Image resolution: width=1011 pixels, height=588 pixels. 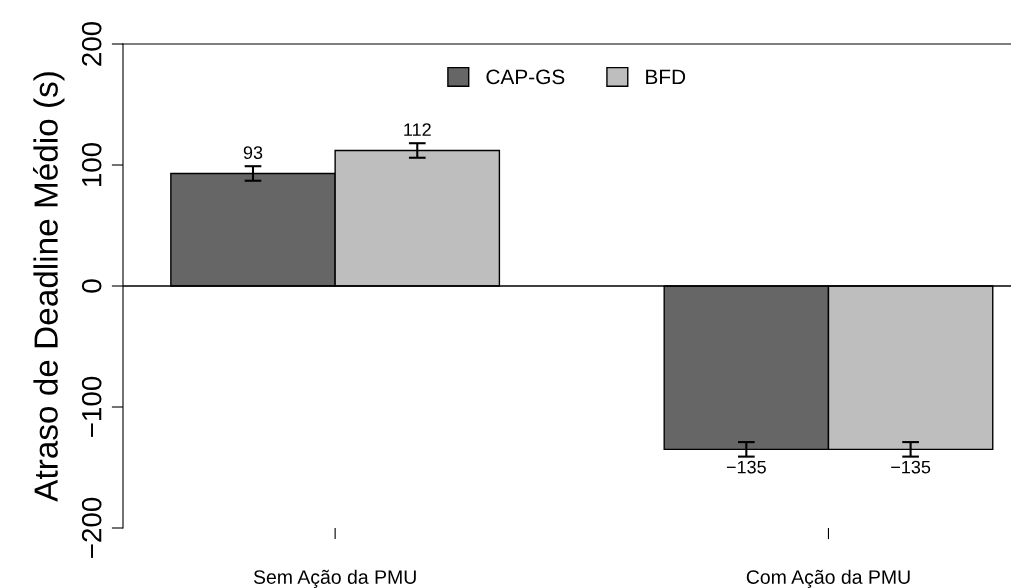 I want to click on y-tick-label: −100, so click(x=91, y=406).